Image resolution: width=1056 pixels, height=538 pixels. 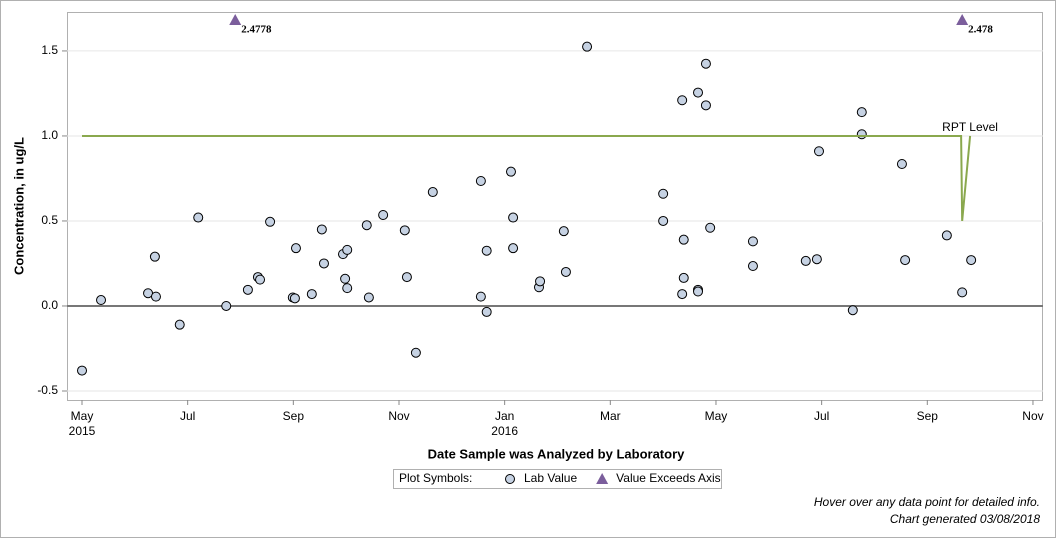 I want to click on x-year-label: 2016, so click(x=504, y=431).